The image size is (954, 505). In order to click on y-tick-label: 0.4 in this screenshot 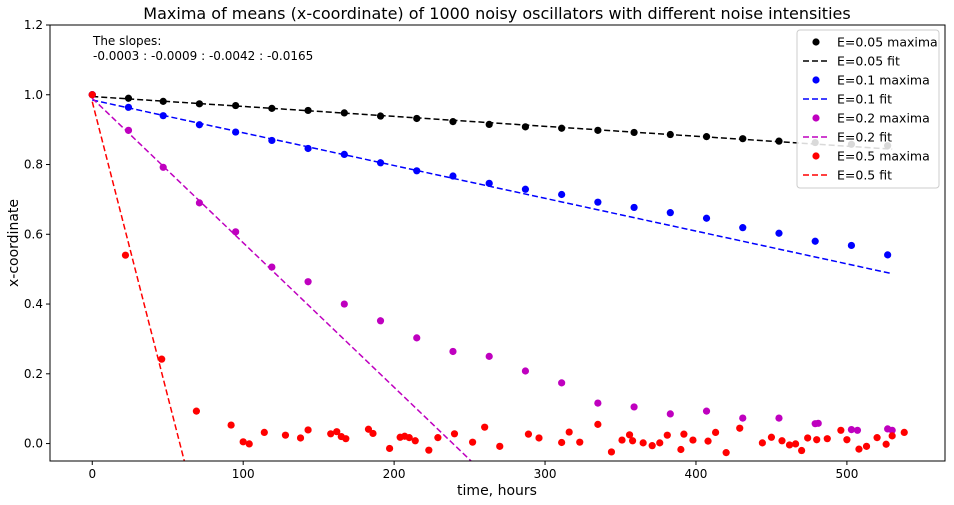, I will do `click(33, 304)`.